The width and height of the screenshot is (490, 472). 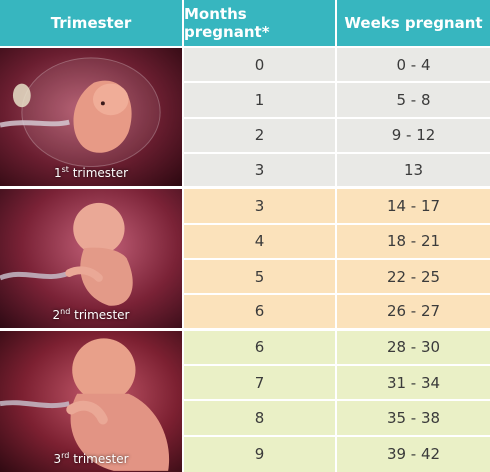 What do you see at coordinates (91, 458) in the screenshot?
I see `trimester-3-label: 3rd trimester` at bounding box center [91, 458].